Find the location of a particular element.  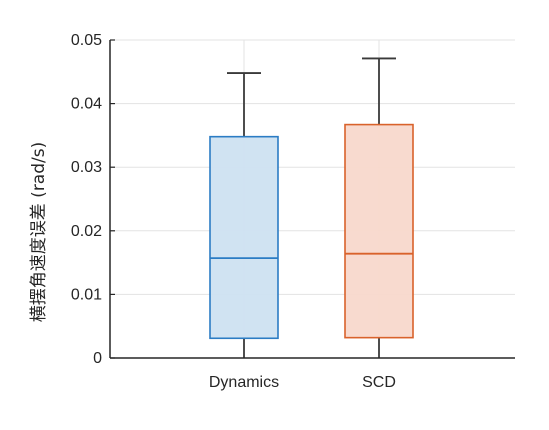

x-tick-label: SCD is located at coordinates (379, 382).